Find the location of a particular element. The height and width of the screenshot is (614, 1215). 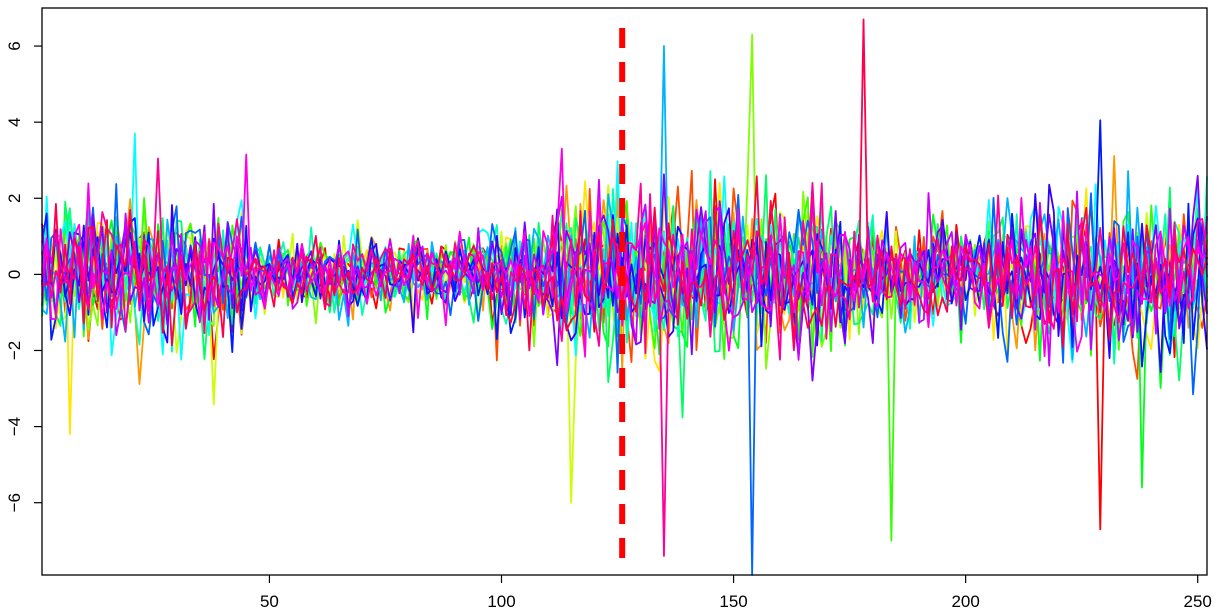

y-tick-label: −6 is located at coordinates (14, 502).